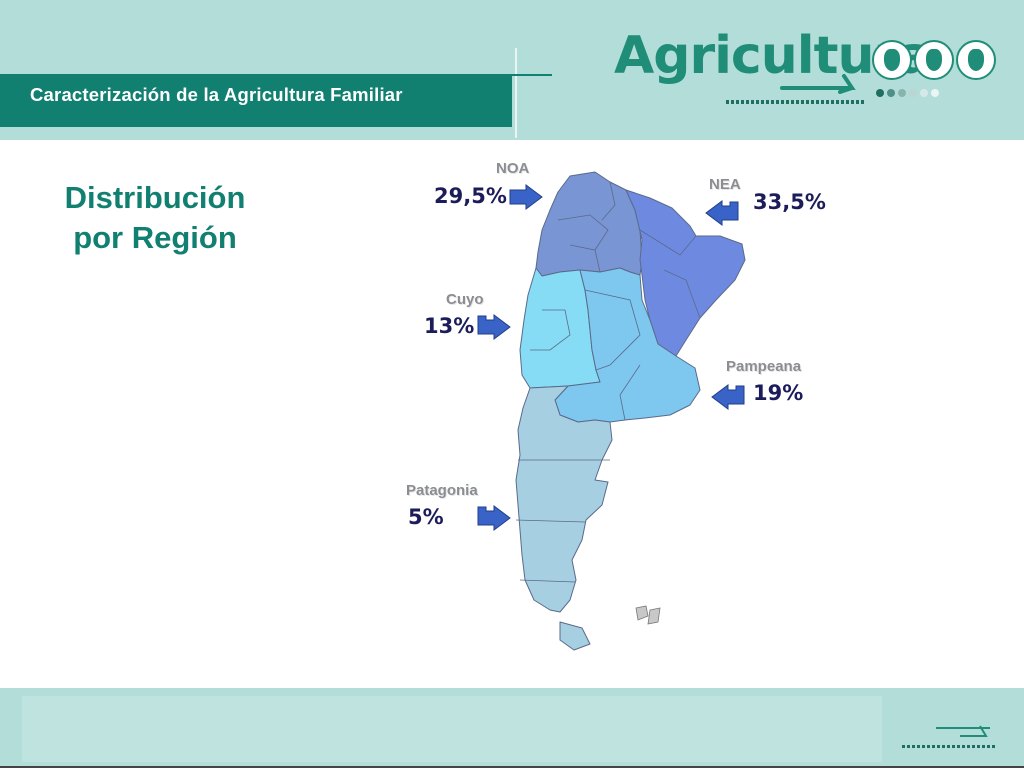  What do you see at coordinates (778, 393) in the screenshot?
I see `region-percent-pampeana: 19%` at bounding box center [778, 393].